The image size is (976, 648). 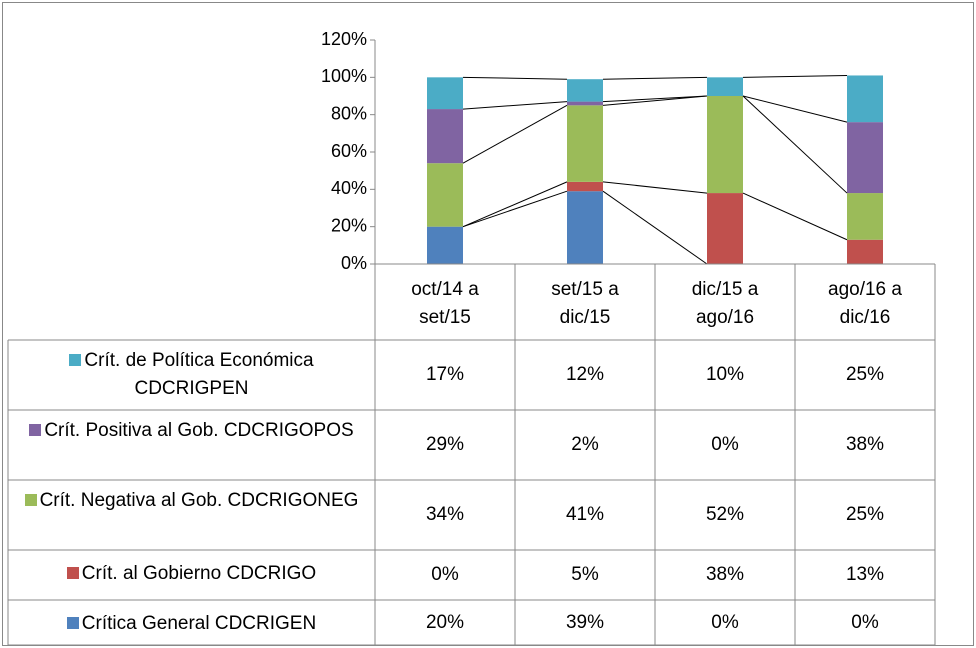 I want to click on table-value-text: 41%, so click(x=585, y=514).